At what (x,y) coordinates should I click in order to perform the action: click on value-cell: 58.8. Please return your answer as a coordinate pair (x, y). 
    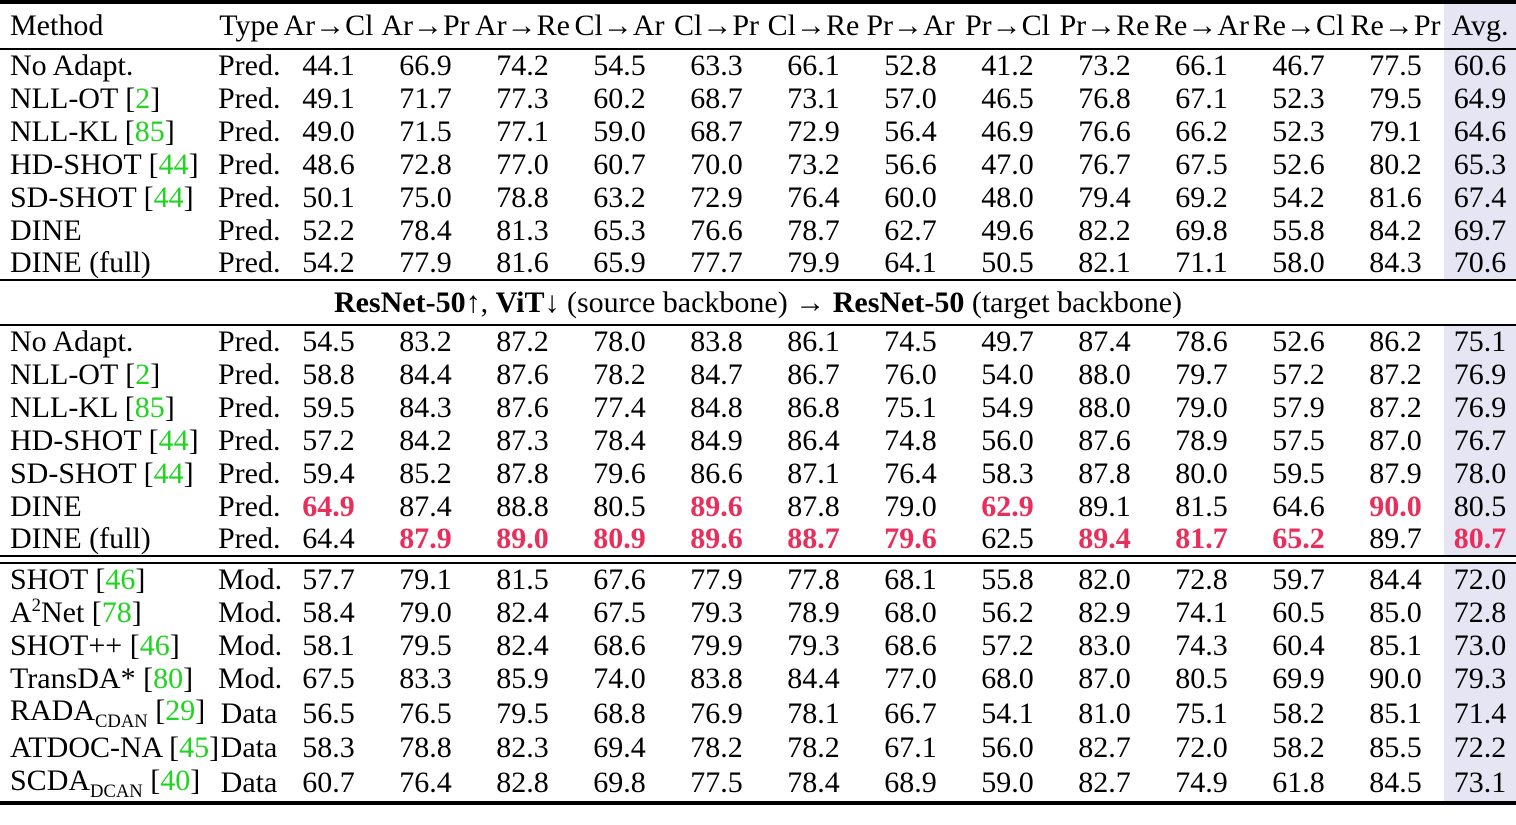
    Looking at the image, I should click on (328, 374).